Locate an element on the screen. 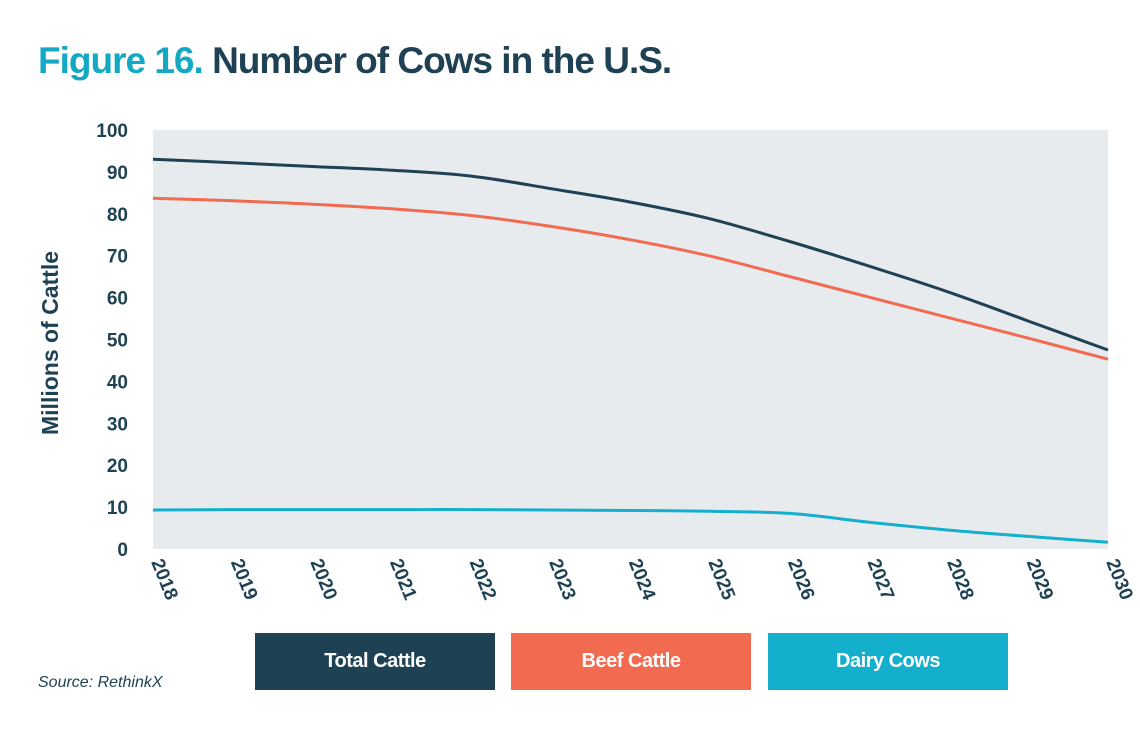  legend-beef-cattle: Beef Cattle is located at coordinates (631, 661).